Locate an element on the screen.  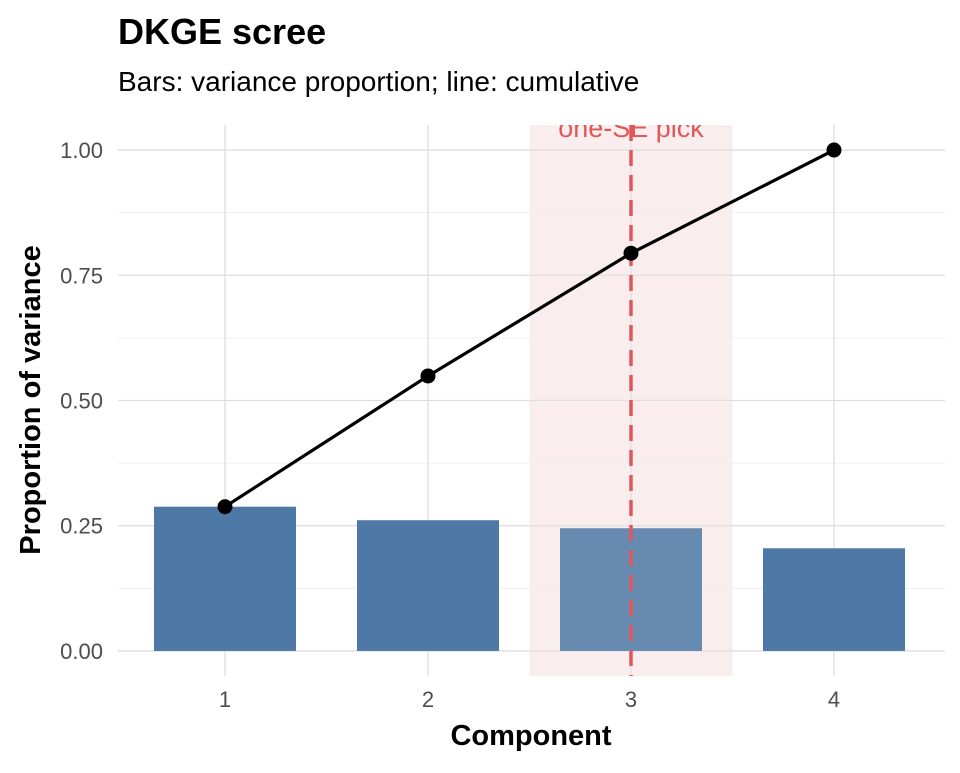
x-tick-label: 3 is located at coordinates (631, 699).